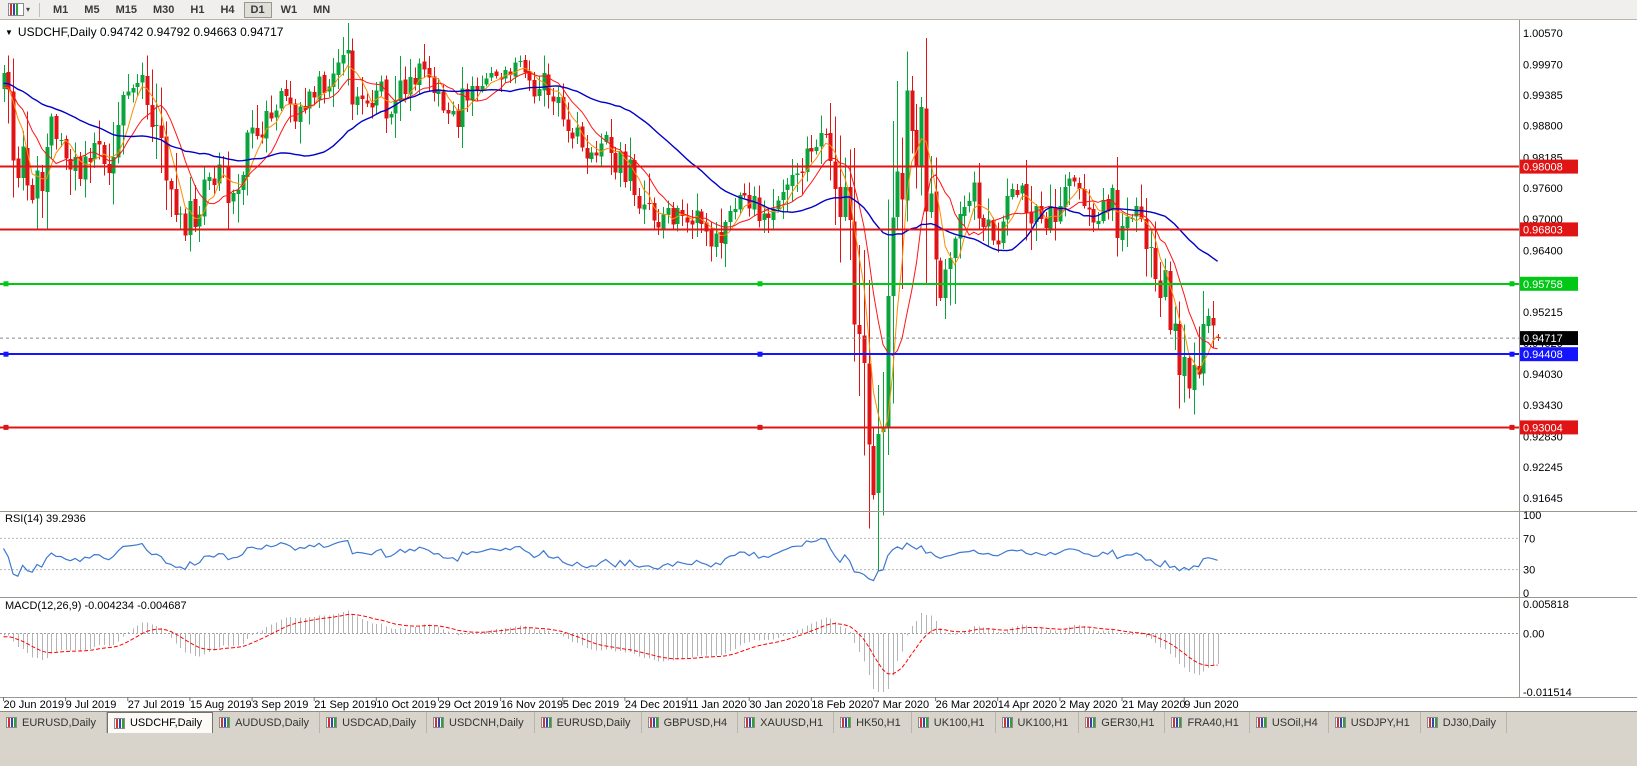 The height and width of the screenshot is (766, 1637). Describe the element at coordinates (126, 9) in the screenshot. I see `timeframe-m15: M15` at that location.